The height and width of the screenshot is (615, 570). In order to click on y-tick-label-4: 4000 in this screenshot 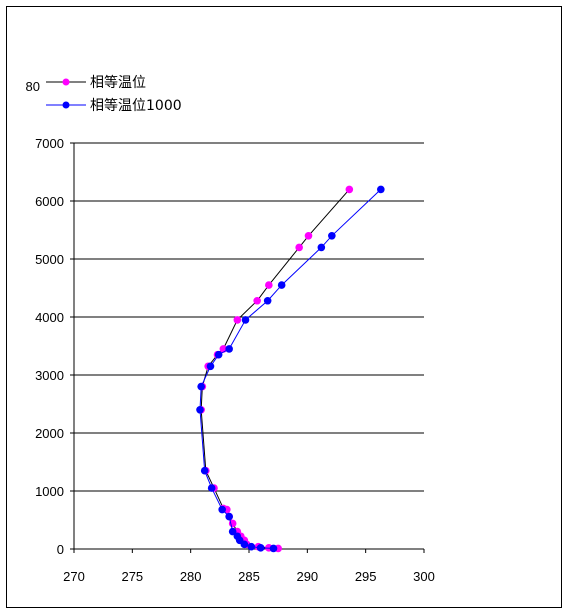, I will do `click(49, 317)`.